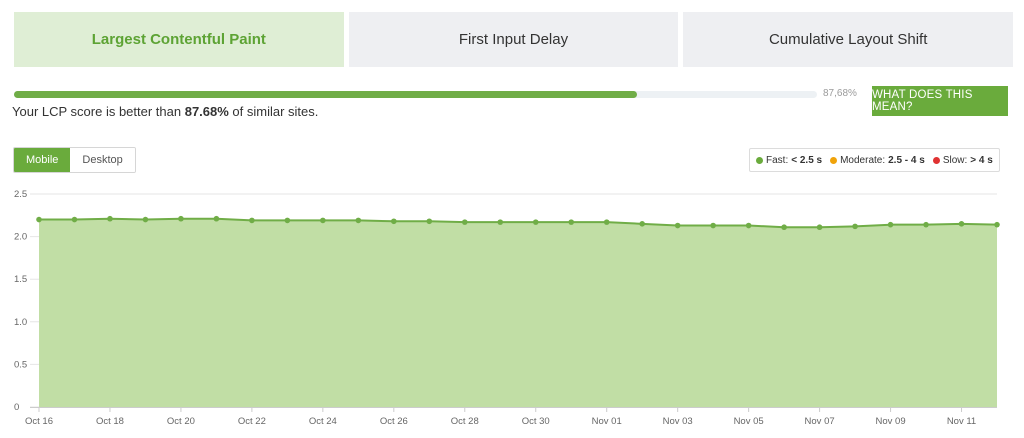 This screenshot has width=1024, height=438. I want to click on legend-moderate-label: Moderate:, so click(863, 160).